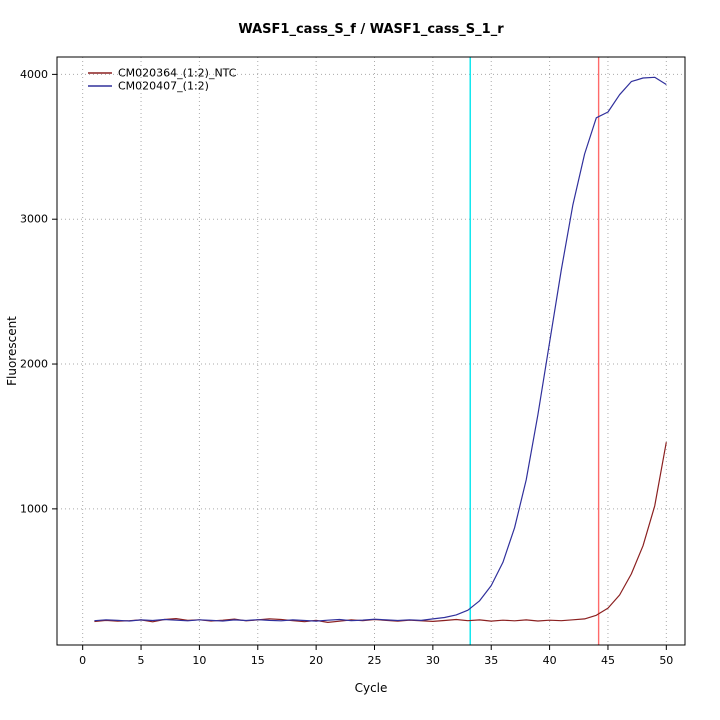  What do you see at coordinates (177, 73) in the screenshot?
I see `legend-label-0: CM020364_(1:2)_NTC` at bounding box center [177, 73].